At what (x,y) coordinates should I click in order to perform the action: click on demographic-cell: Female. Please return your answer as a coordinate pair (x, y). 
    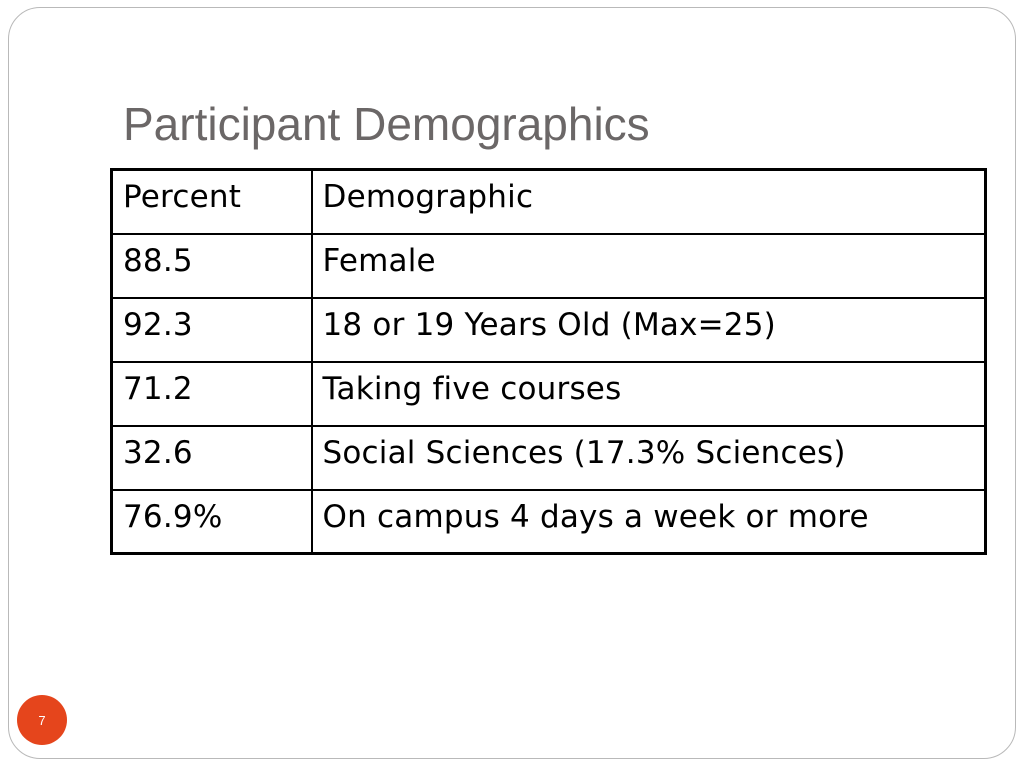
    Looking at the image, I should click on (648, 265).